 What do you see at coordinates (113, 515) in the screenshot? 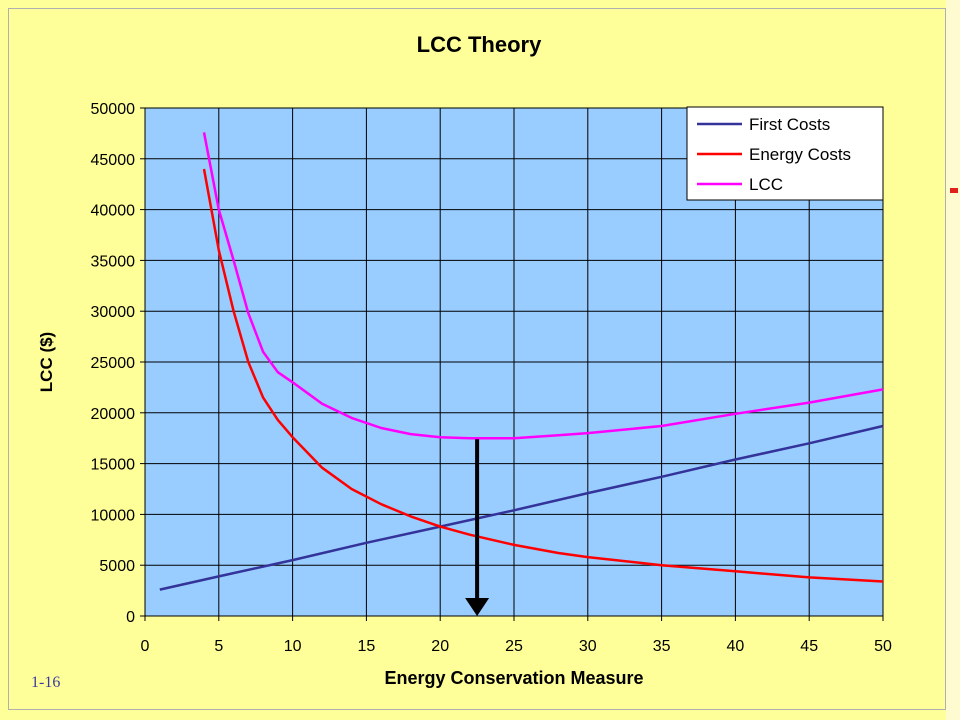
I see `y-tick-label: 10000` at bounding box center [113, 515].